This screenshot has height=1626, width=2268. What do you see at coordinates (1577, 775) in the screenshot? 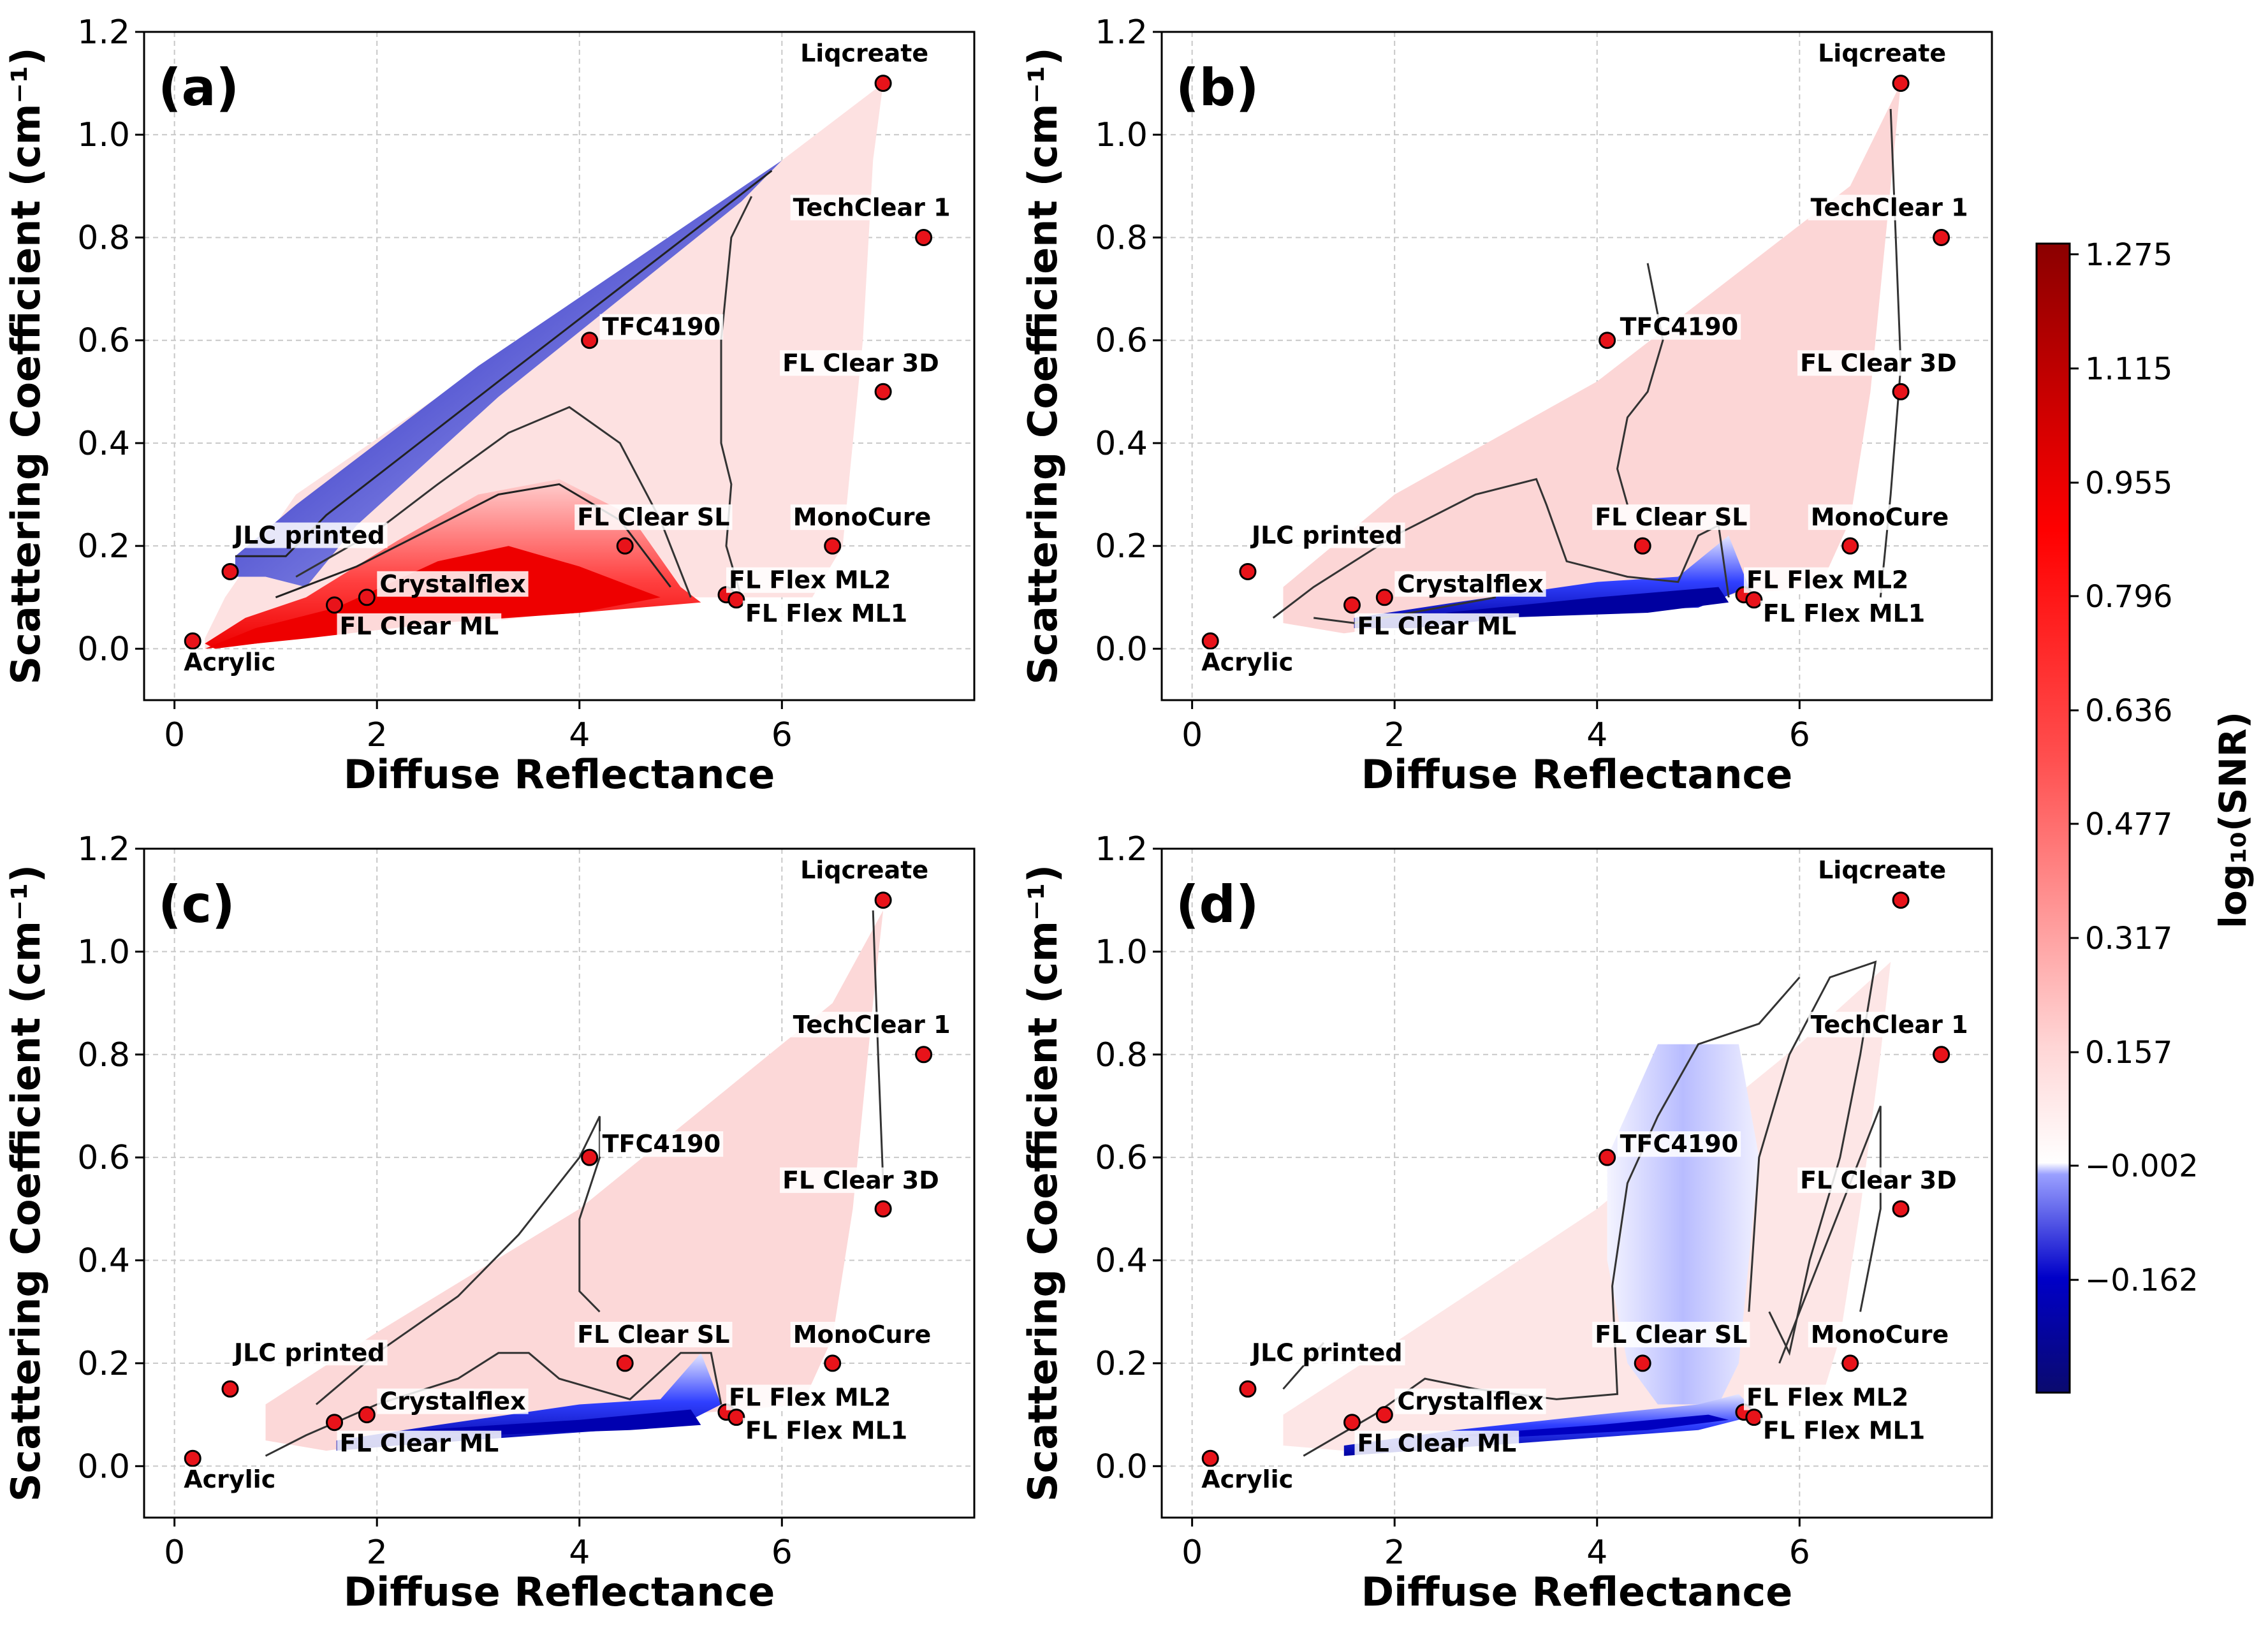
I see `x-axis-label: Diffuse Reflectance` at bounding box center [1577, 775].